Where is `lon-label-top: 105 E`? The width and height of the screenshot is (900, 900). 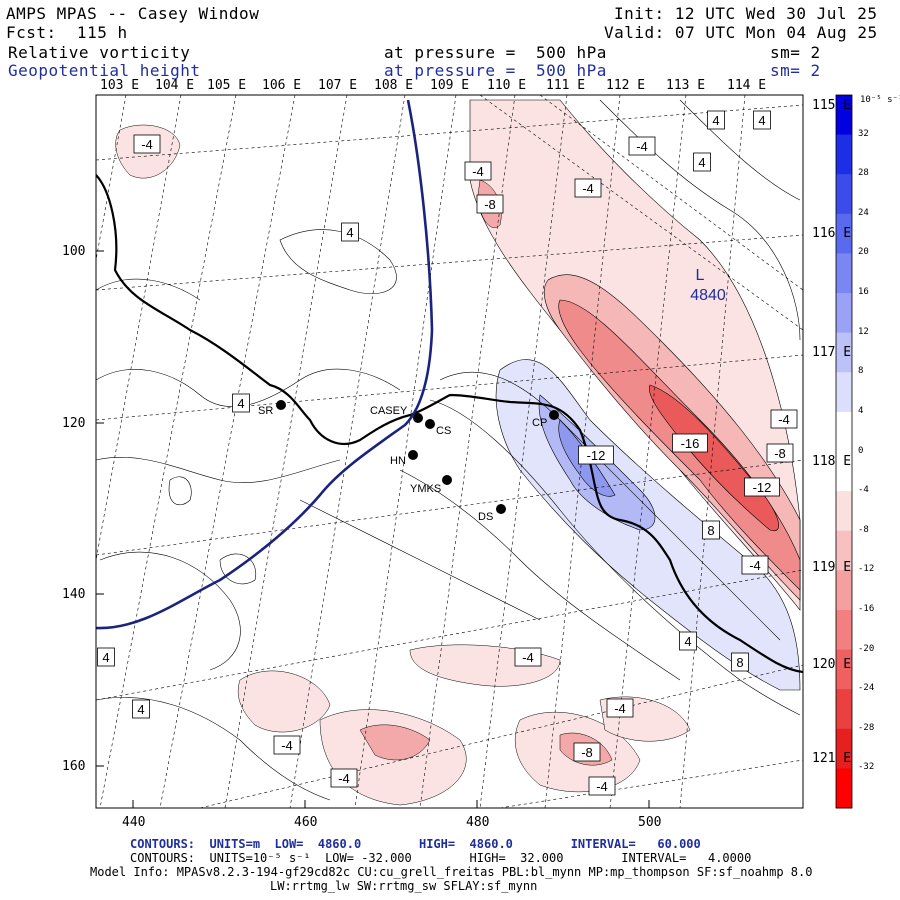 lon-label-top: 105 E is located at coordinates (227, 85).